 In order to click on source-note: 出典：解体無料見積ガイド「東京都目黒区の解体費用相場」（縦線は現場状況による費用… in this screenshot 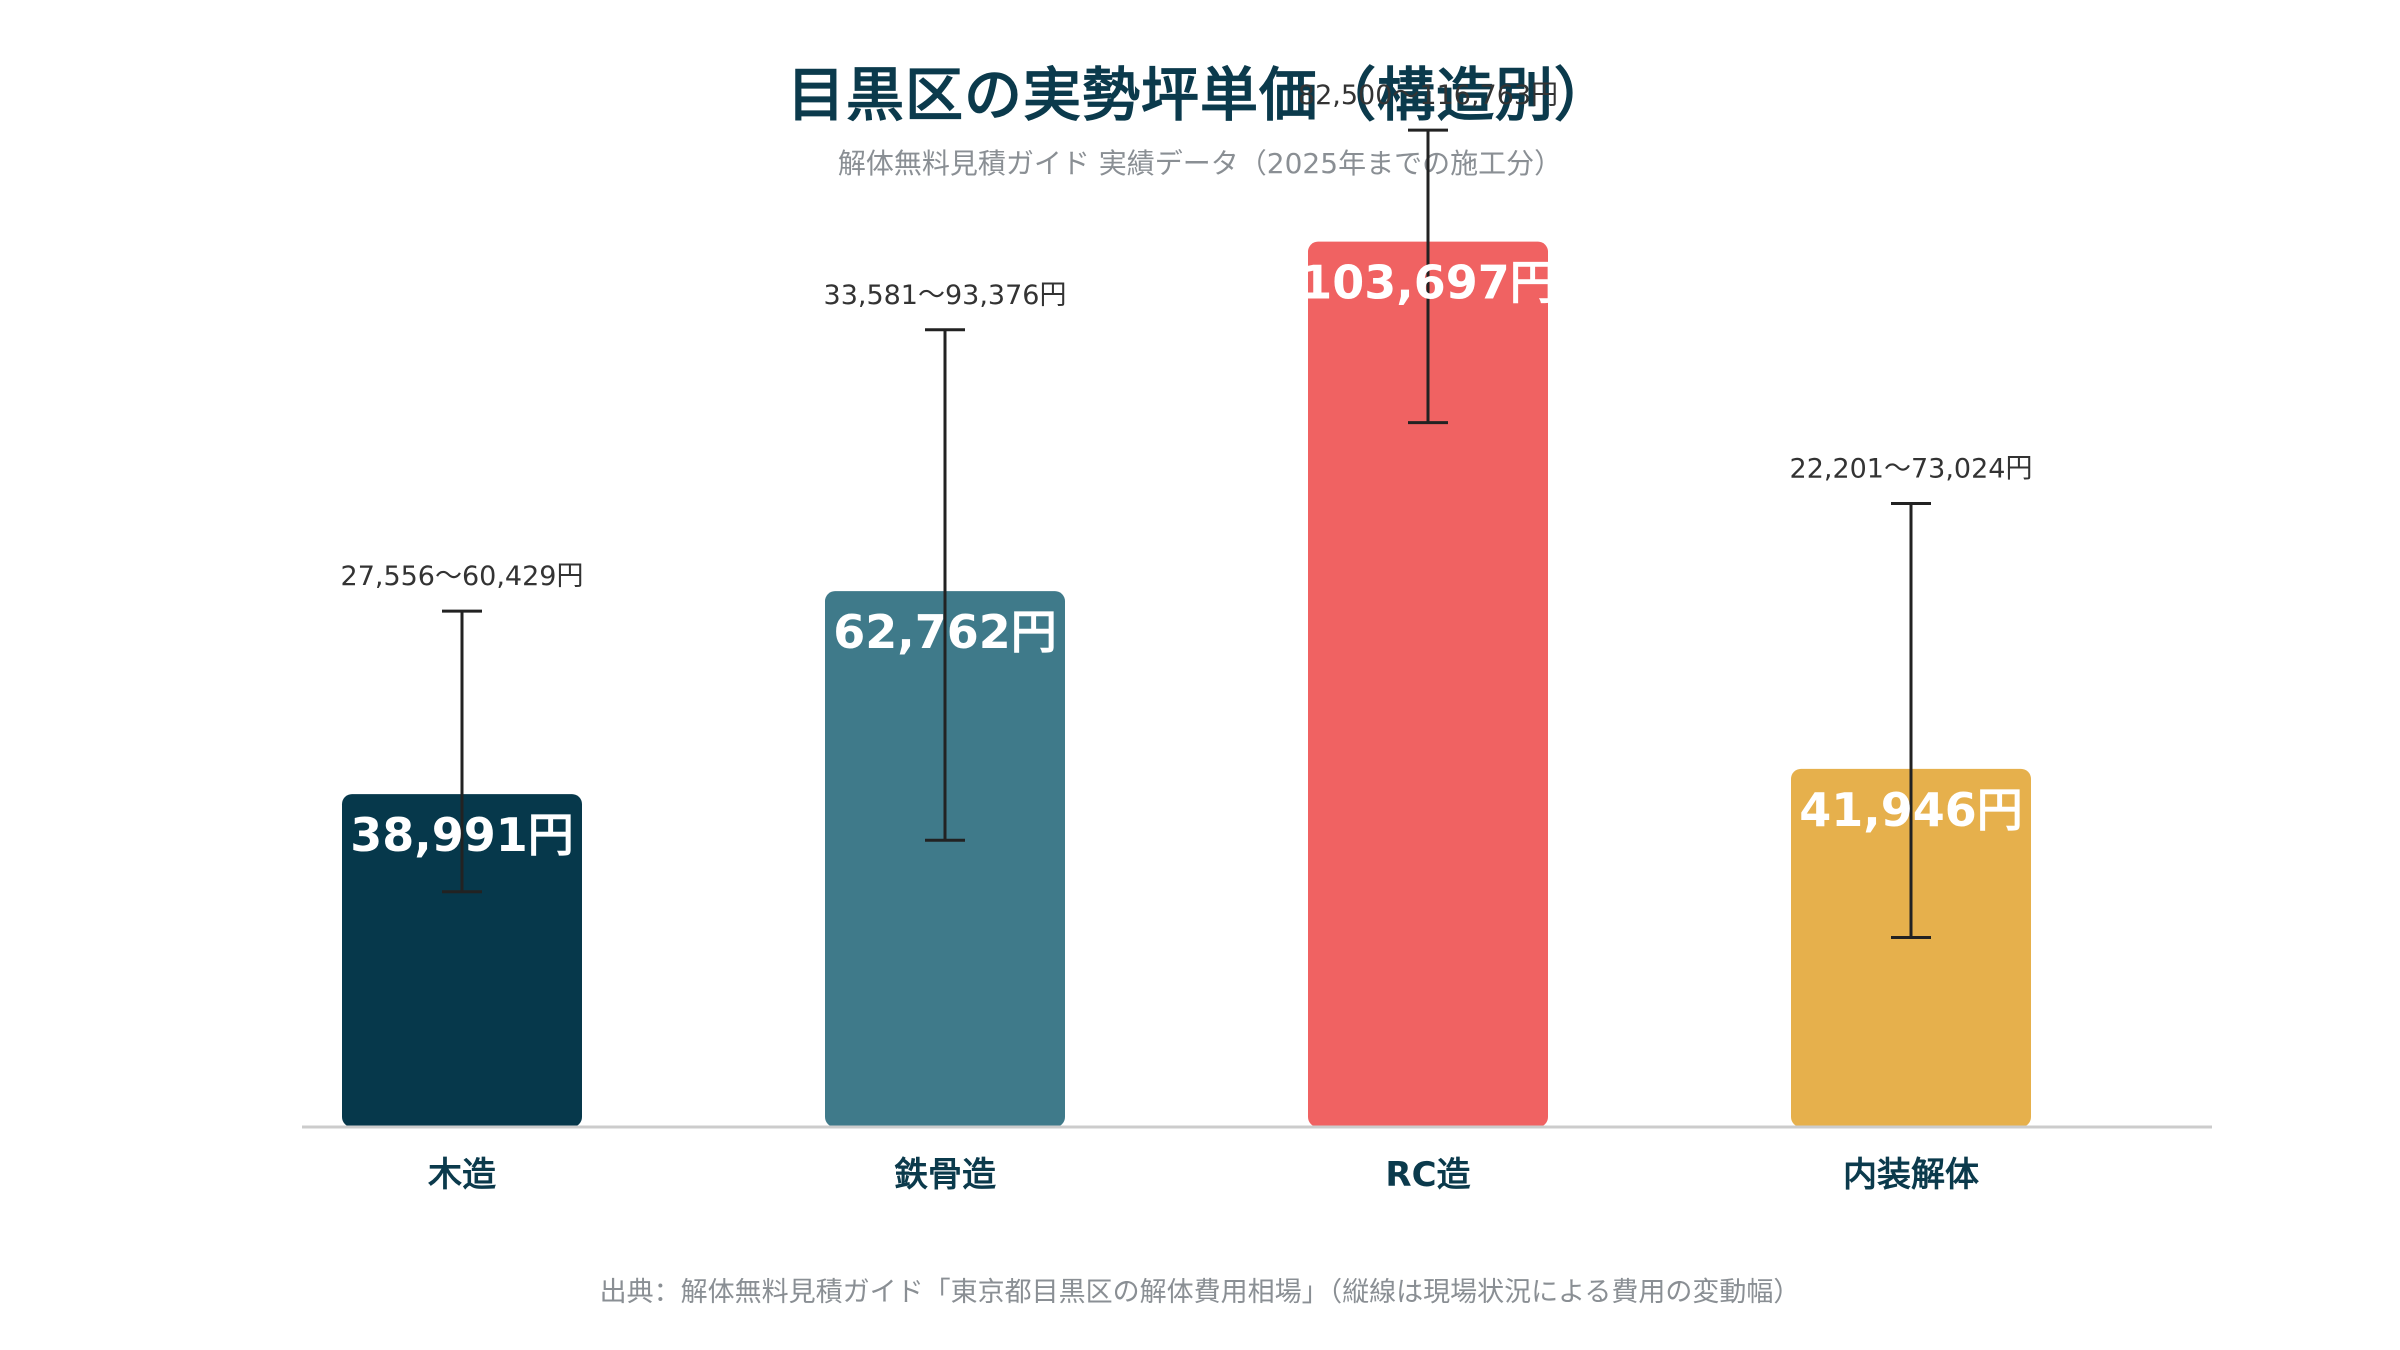, I will do `click(1200, 1292)`.